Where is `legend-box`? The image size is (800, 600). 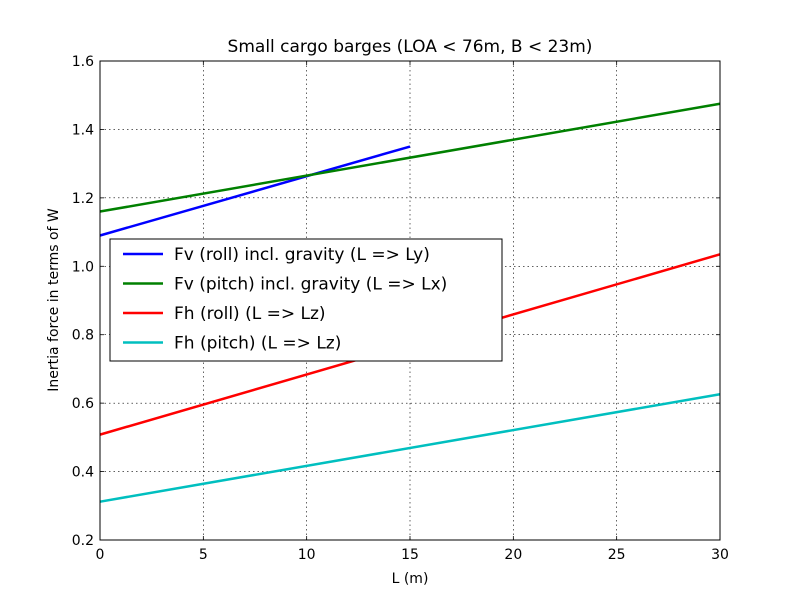
legend-box is located at coordinates (306, 300).